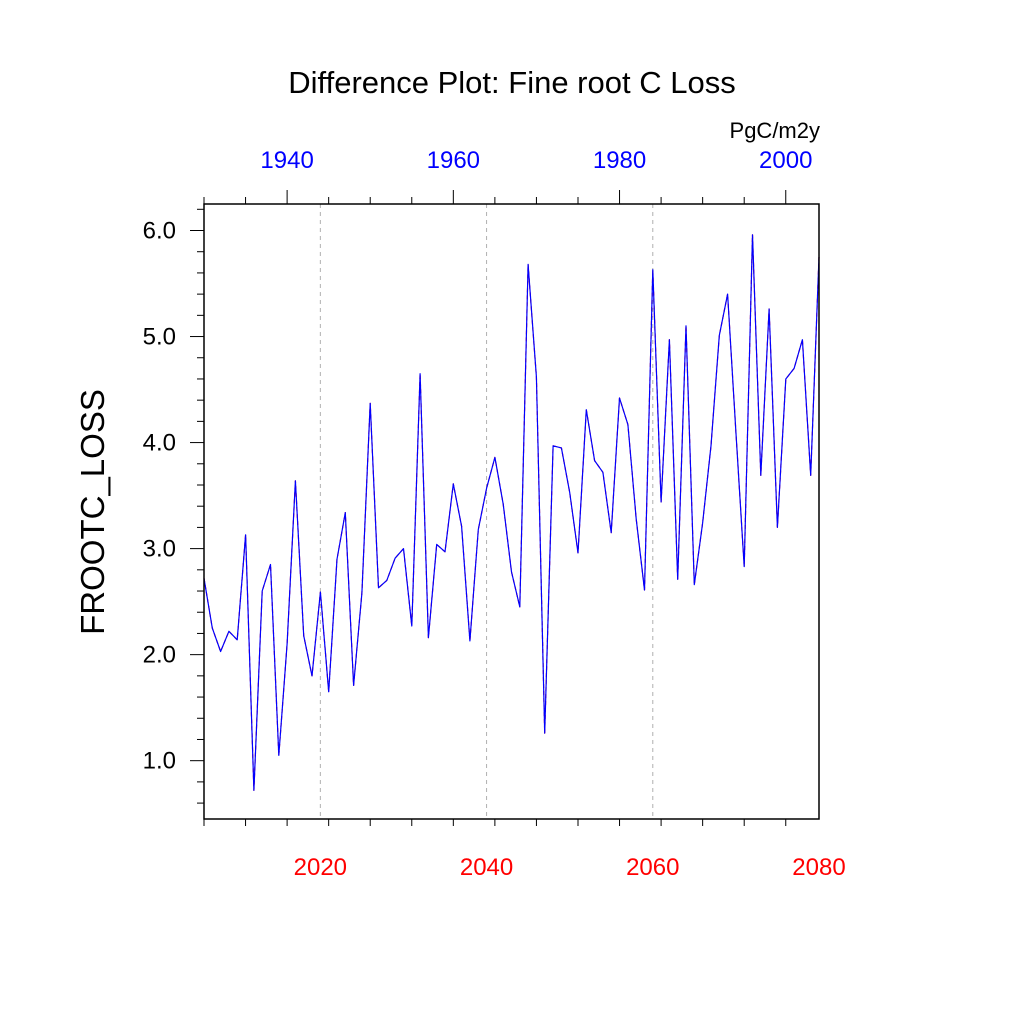 The height and width of the screenshot is (1024, 1024). What do you see at coordinates (785, 160) in the screenshot?
I see `x-tick-label-top: 2000` at bounding box center [785, 160].